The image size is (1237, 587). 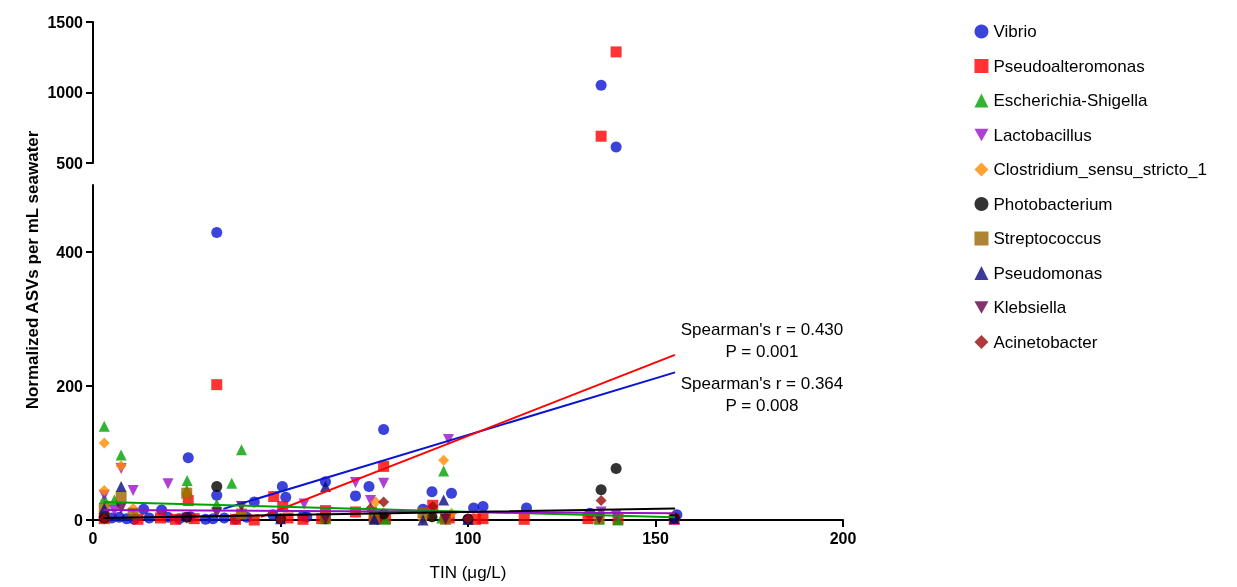 What do you see at coordinates (468, 538) in the screenshot?
I see `x-tick-label: 100` at bounding box center [468, 538].